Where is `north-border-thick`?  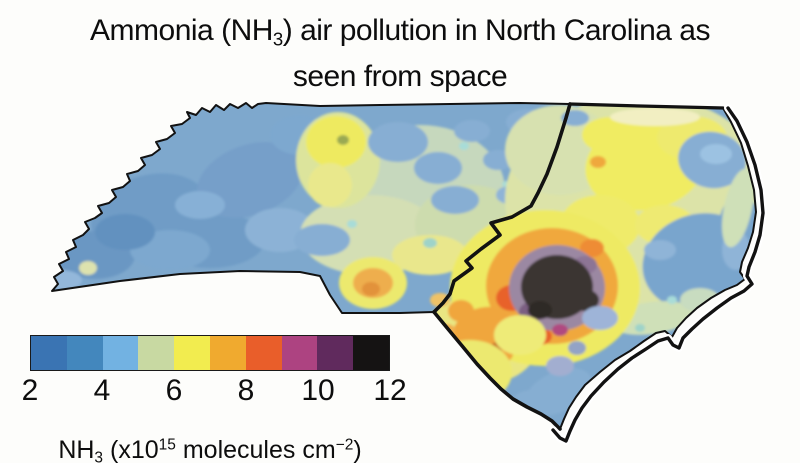
north-border-thick is located at coordinates (646, 106).